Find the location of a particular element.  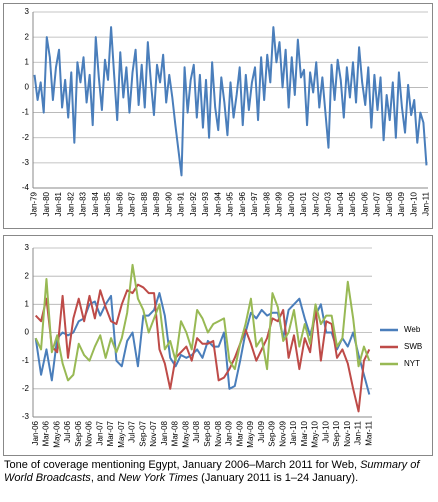

x-tick-label: Jan-03 is located at coordinates (328, 203).